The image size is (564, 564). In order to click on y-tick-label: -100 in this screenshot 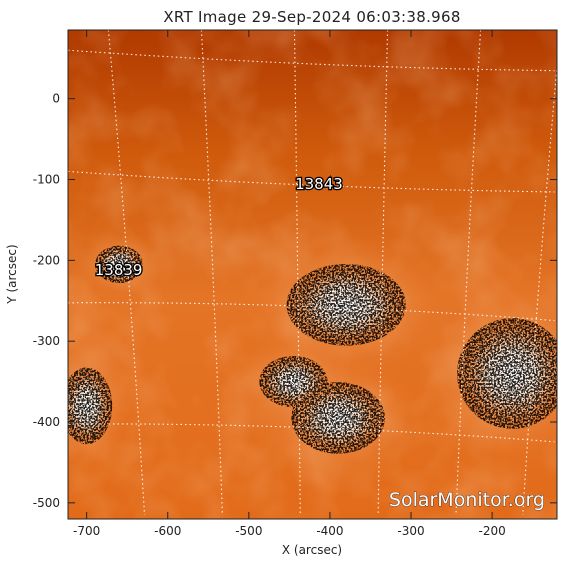, I will do `click(46, 180)`.